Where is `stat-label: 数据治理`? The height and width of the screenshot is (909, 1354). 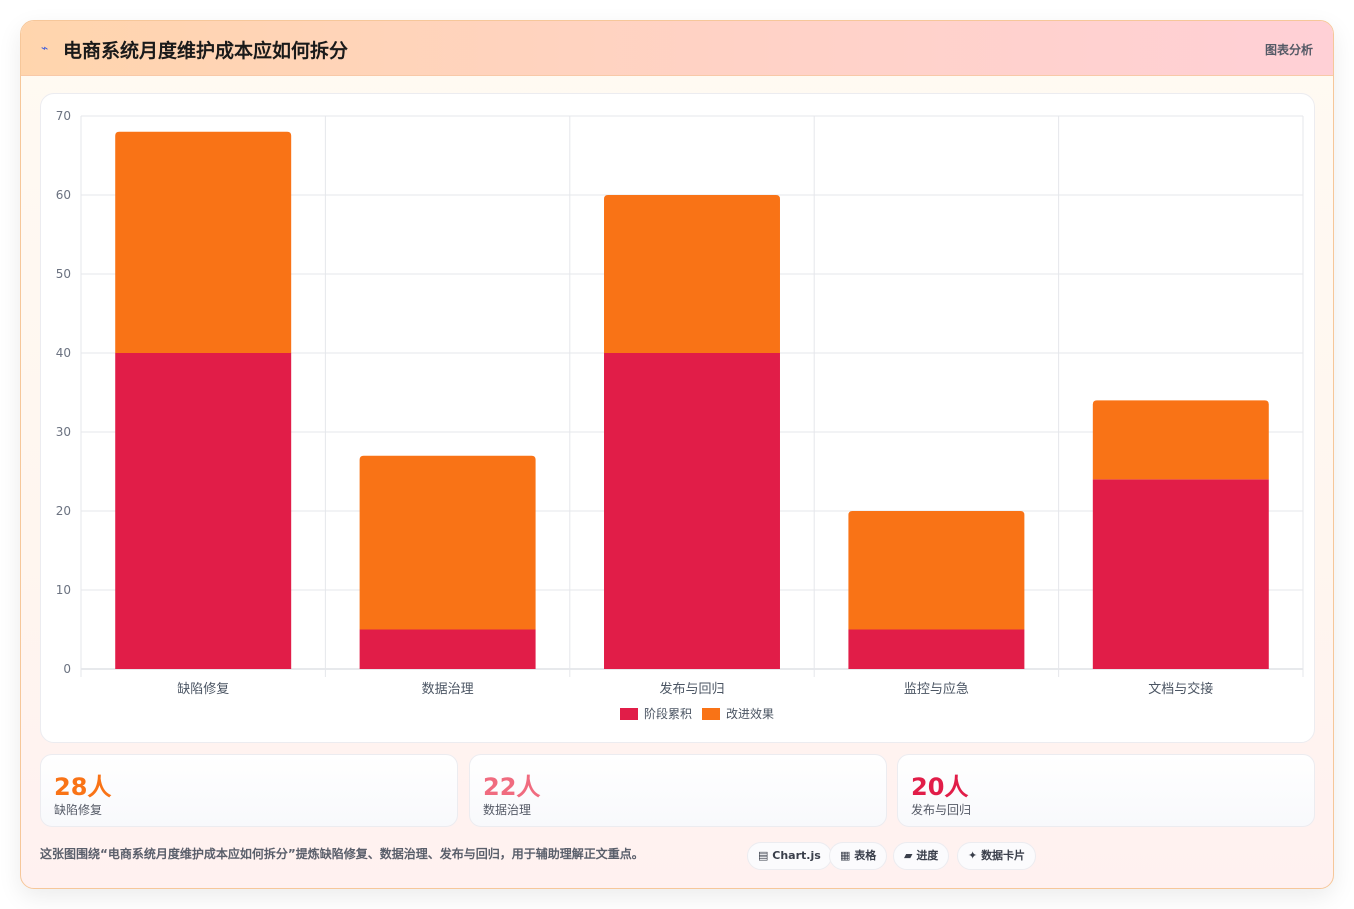
stat-label: 数据治理 is located at coordinates (507, 810).